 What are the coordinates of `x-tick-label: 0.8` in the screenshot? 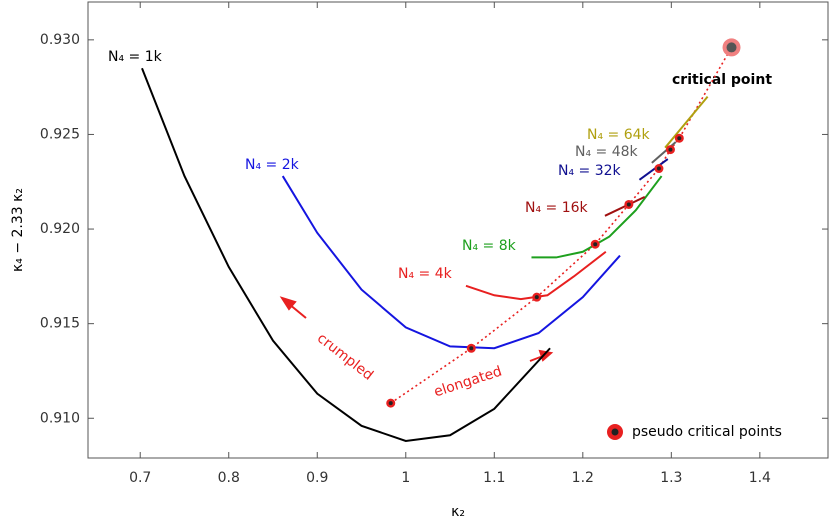 It's located at (229, 478).